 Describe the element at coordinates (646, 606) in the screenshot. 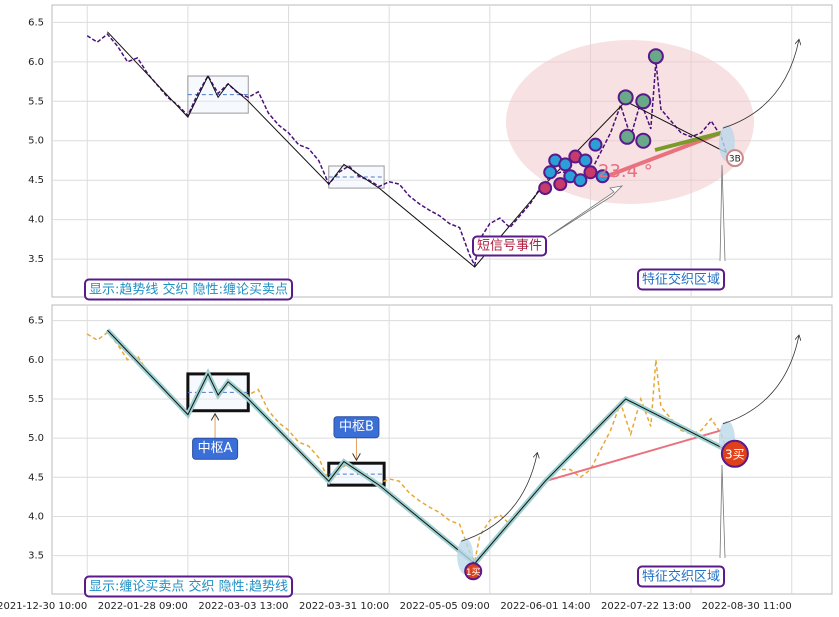

I see `x-tick-label: 2022-07-22 13:00` at that location.